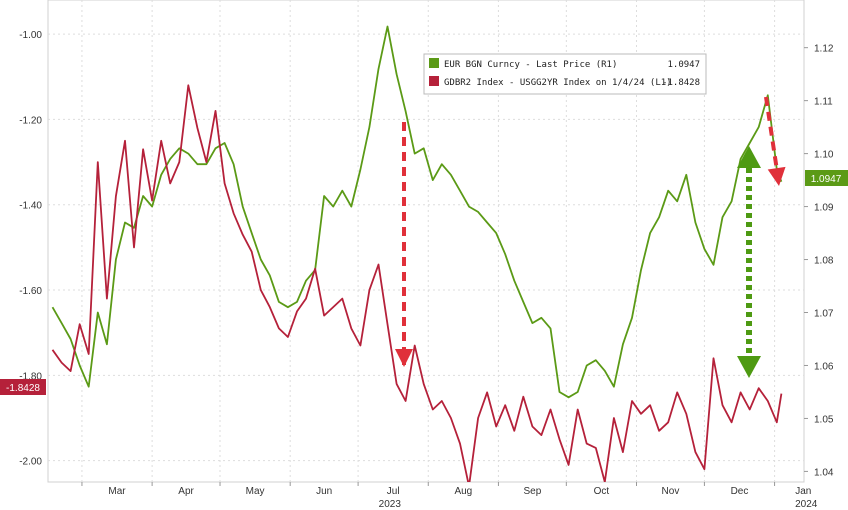  I want to click on x-axis: Mar Apr May Jun Jul Aug Sep Oct Nov Dec Jan, so click(446, 489).